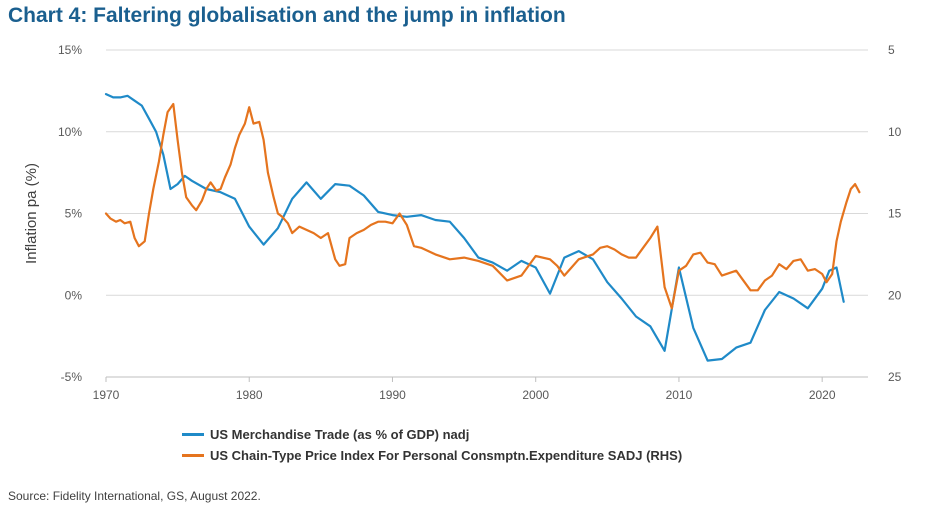 The height and width of the screenshot is (519, 940). I want to click on right-tick-label: 20, so click(895, 295).